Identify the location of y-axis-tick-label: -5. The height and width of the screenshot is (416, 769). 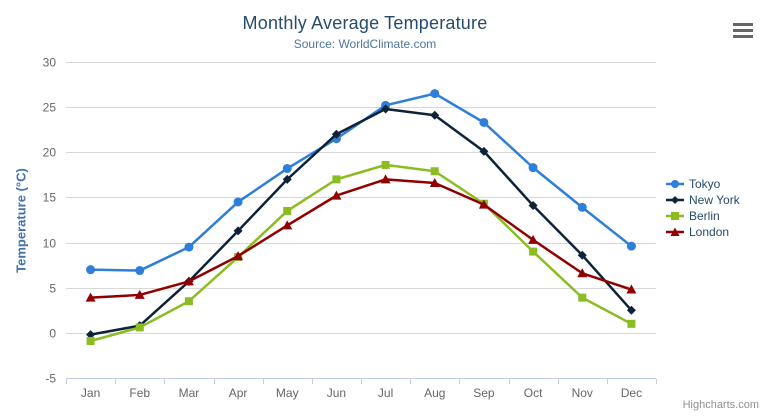
(50, 379).